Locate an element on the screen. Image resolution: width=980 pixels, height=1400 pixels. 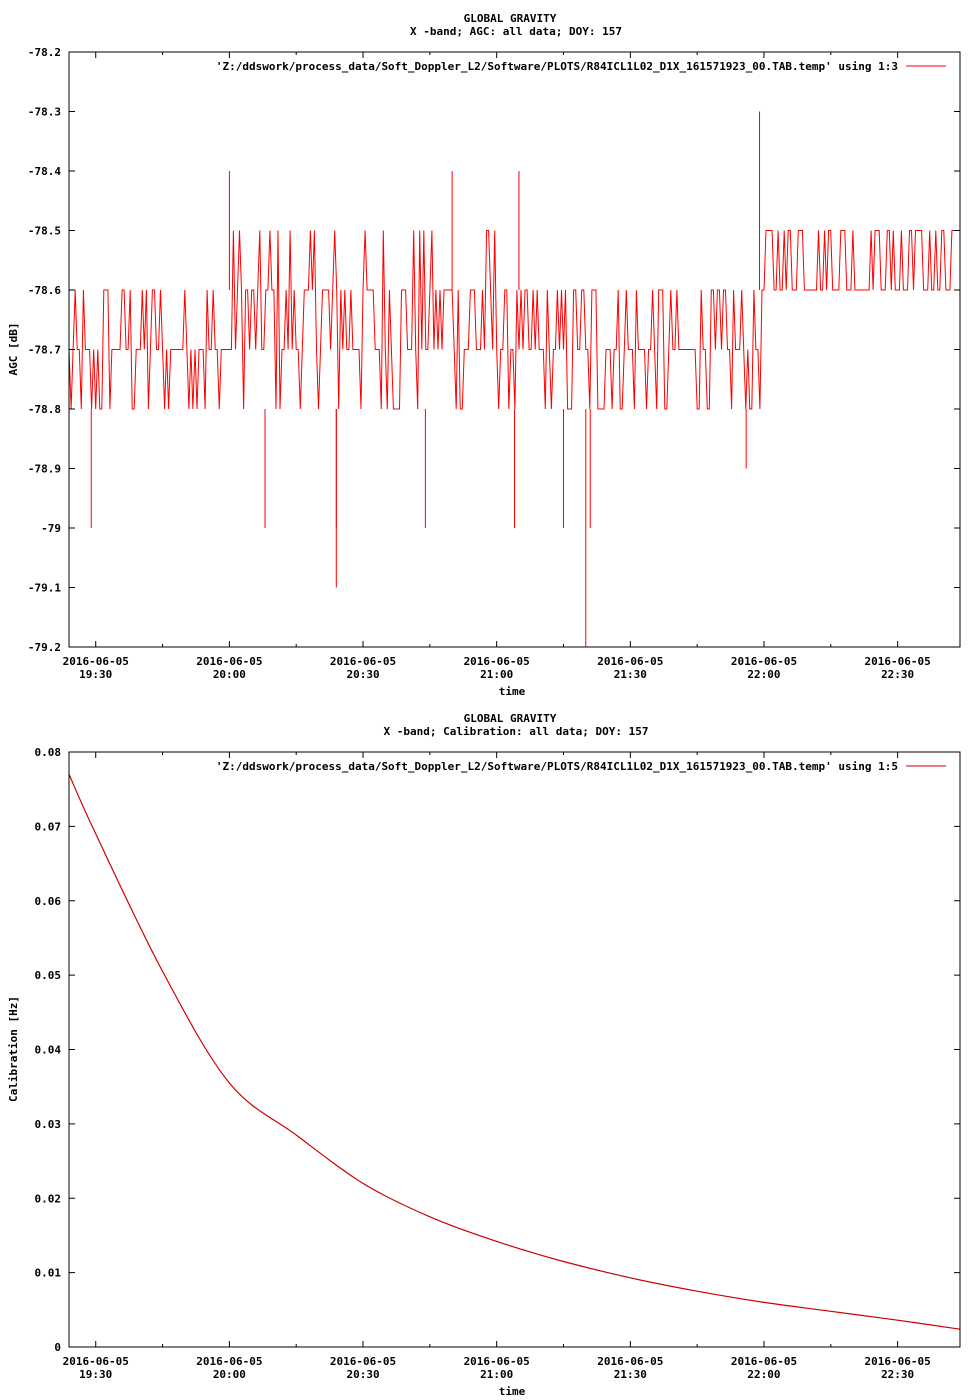
y-tick-label: -78.8 is located at coordinates (44, 409).